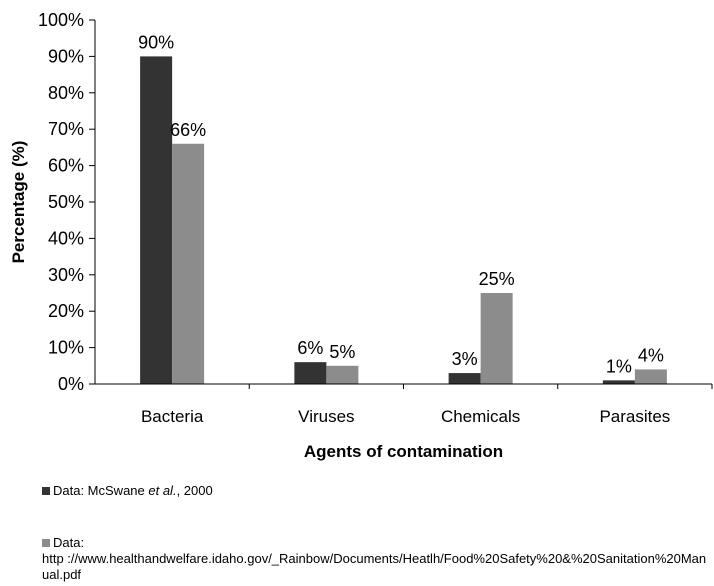  What do you see at coordinates (46, 543) in the screenshot?
I see `legend-swatch-light` at bounding box center [46, 543].